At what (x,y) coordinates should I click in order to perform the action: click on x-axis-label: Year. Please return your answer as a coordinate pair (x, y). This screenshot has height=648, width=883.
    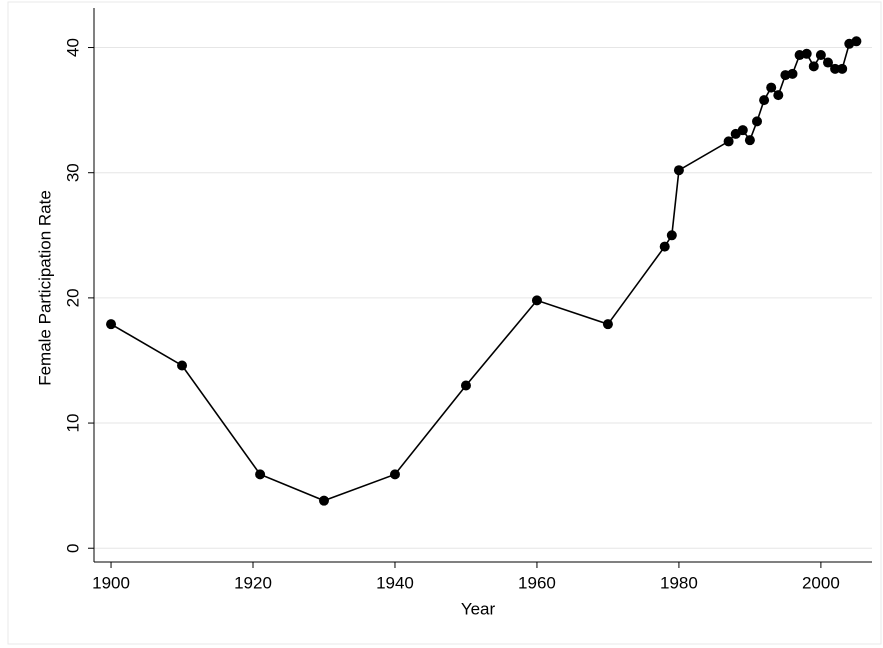
    Looking at the image, I should click on (478, 608).